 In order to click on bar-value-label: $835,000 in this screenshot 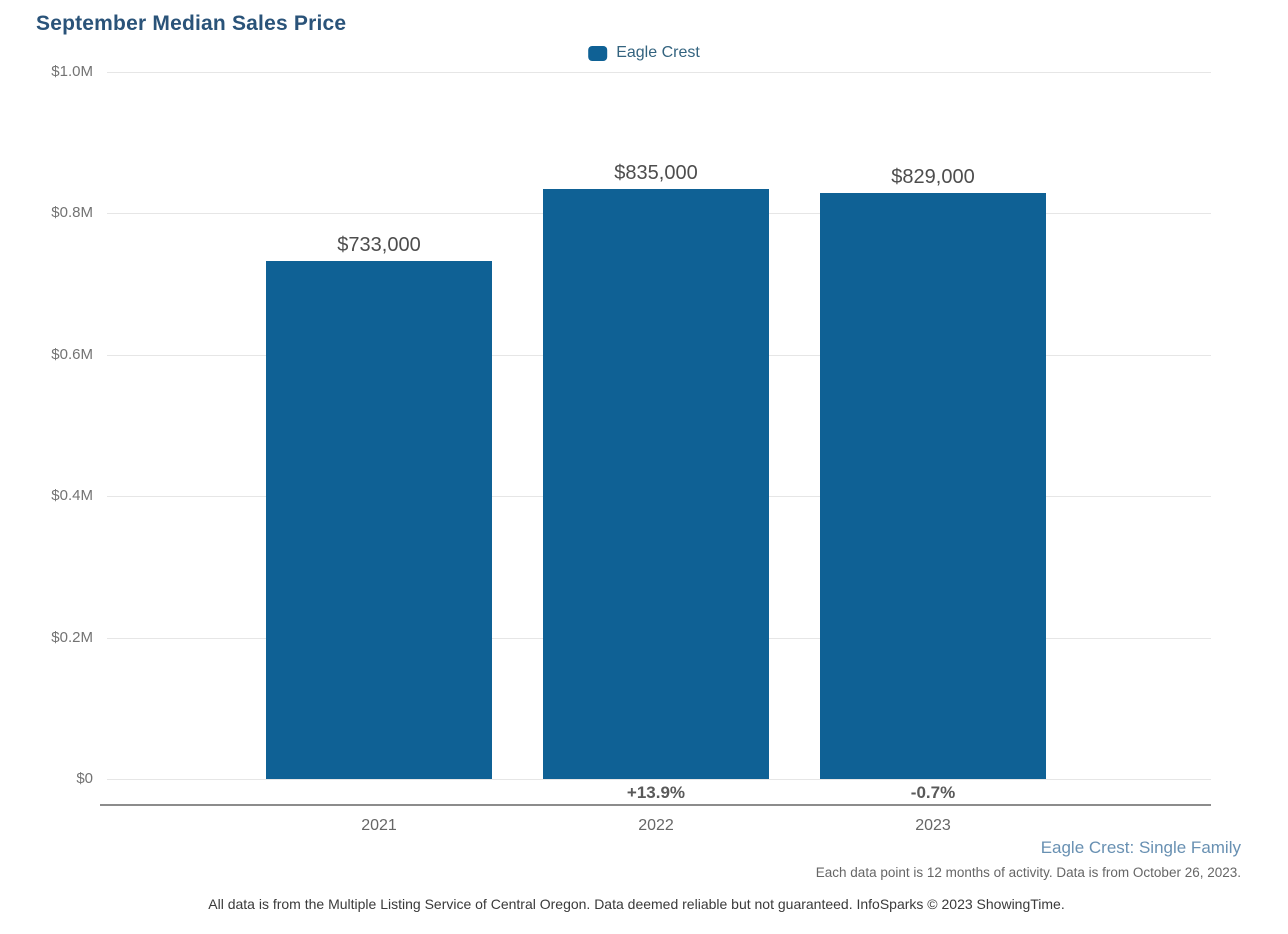, I will do `click(656, 172)`.